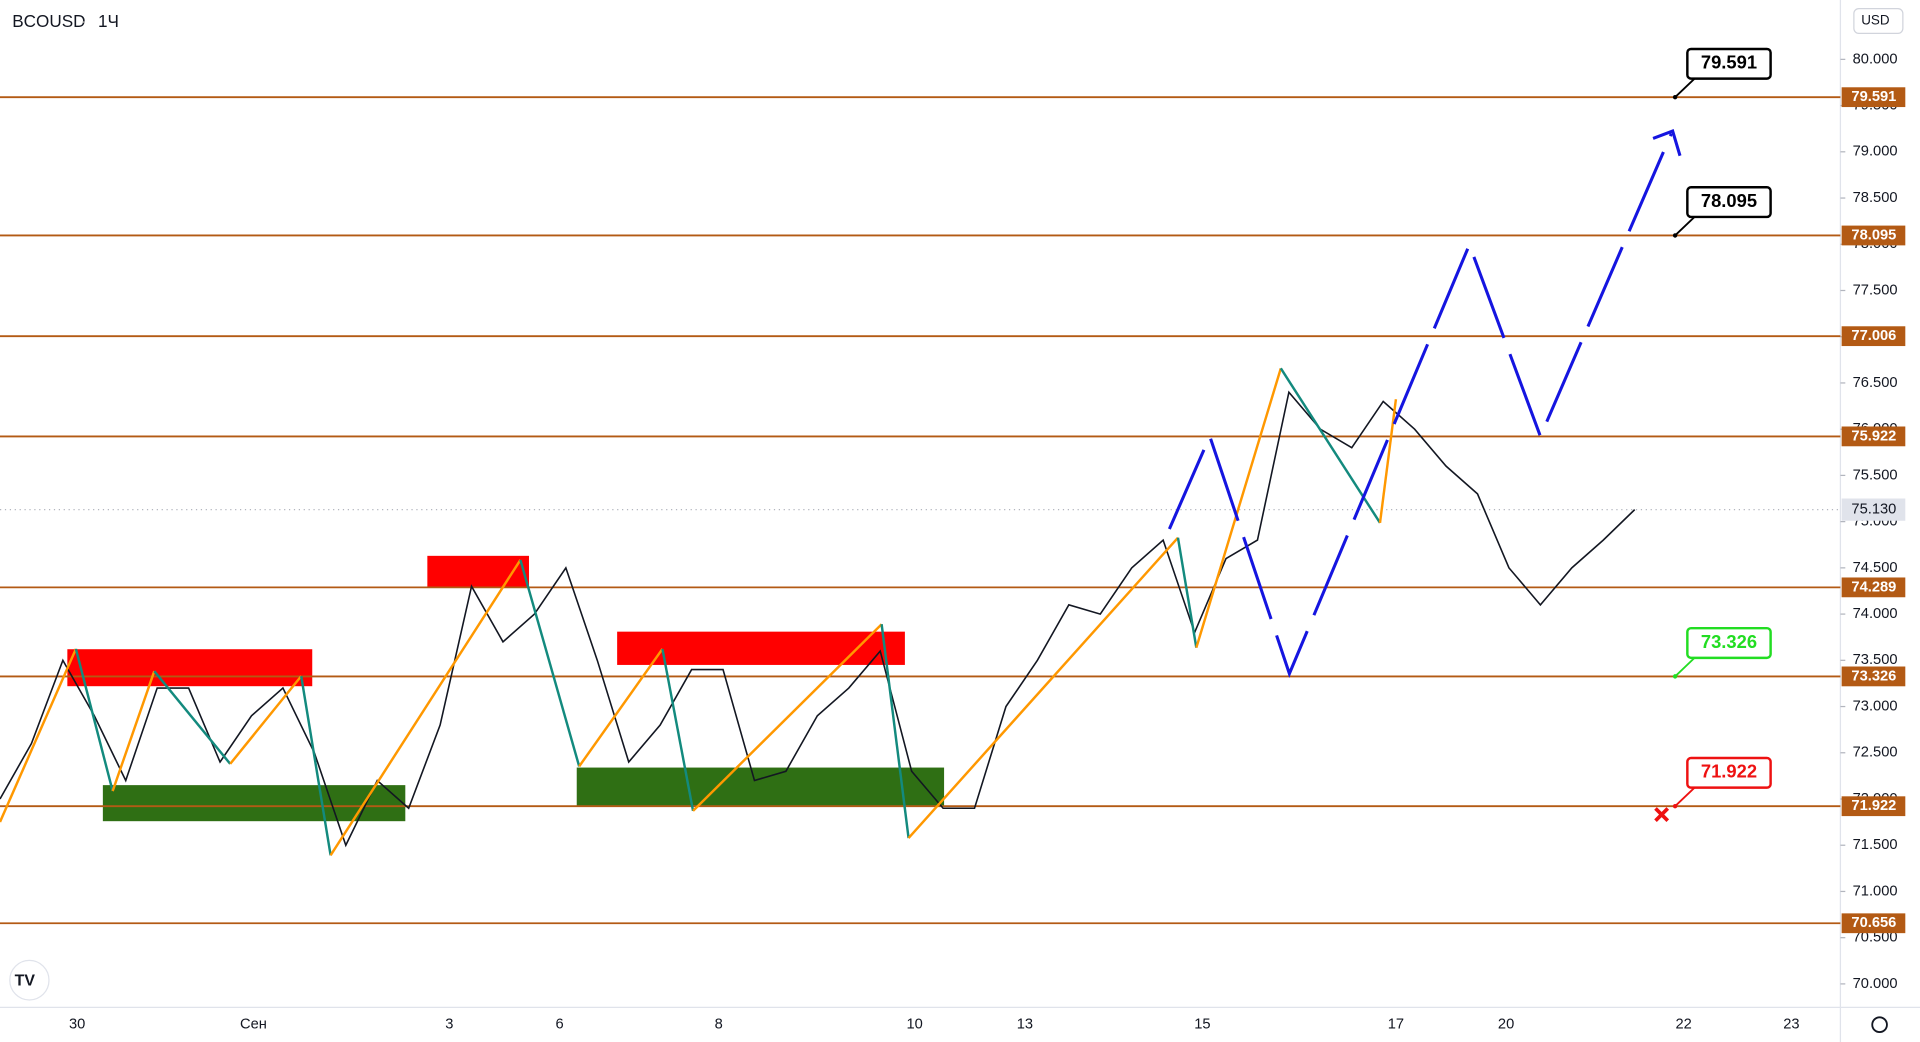  I want to click on symbol: BCOUSD, so click(48, 21).